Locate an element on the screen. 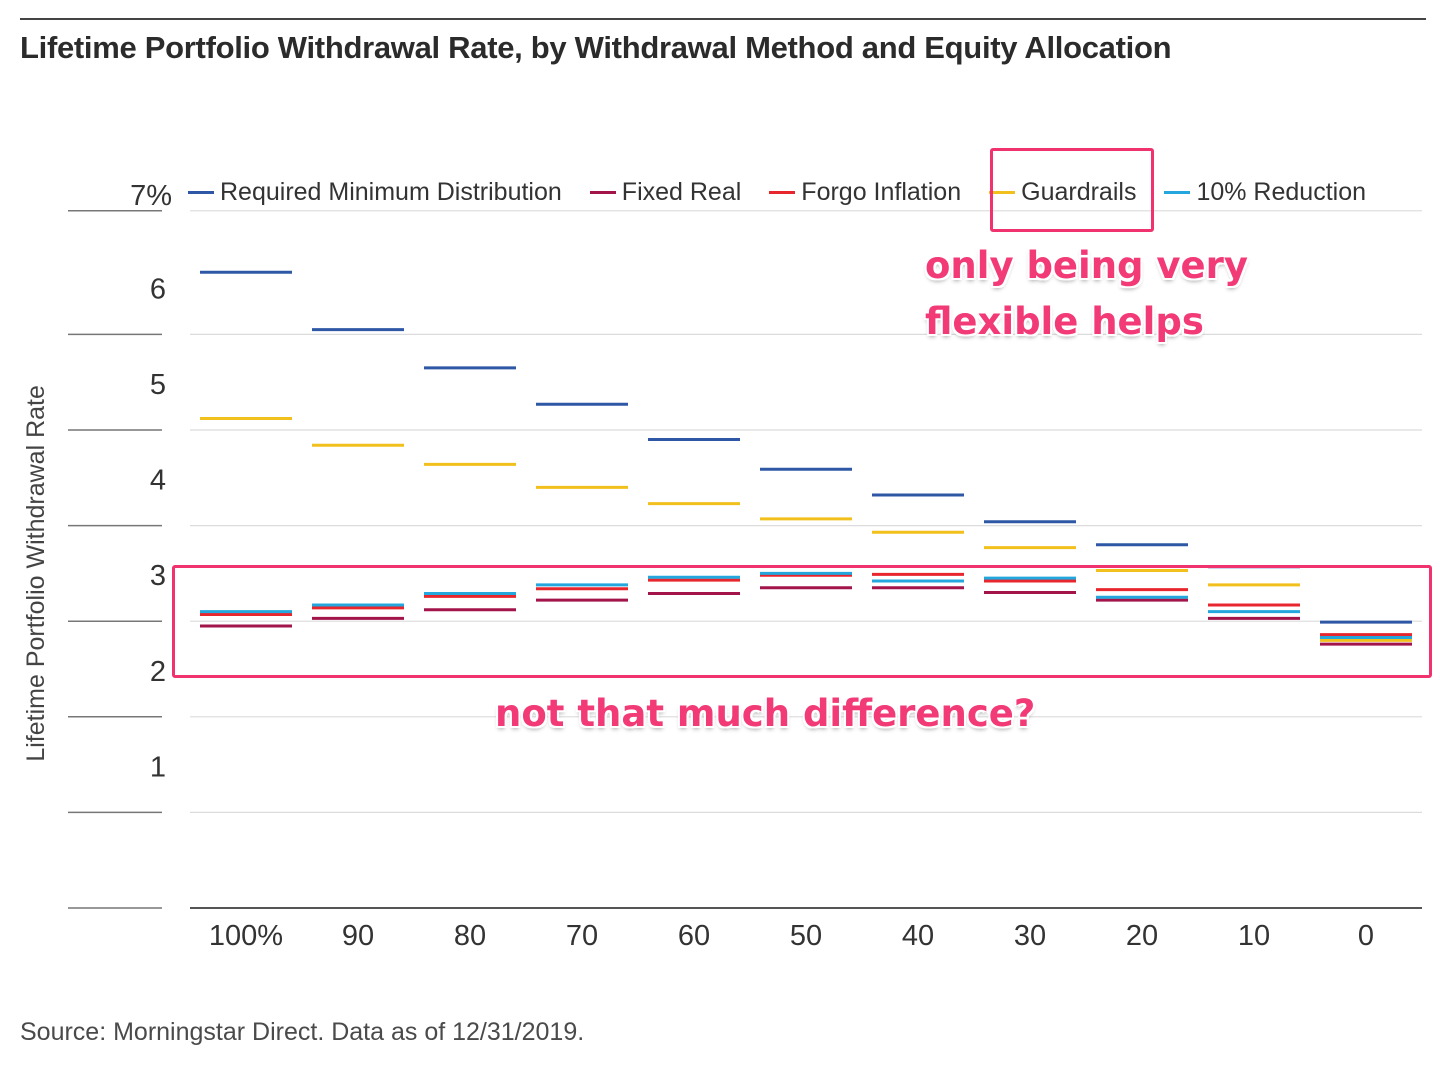  legend-label: Guardrails is located at coordinates (1079, 191).